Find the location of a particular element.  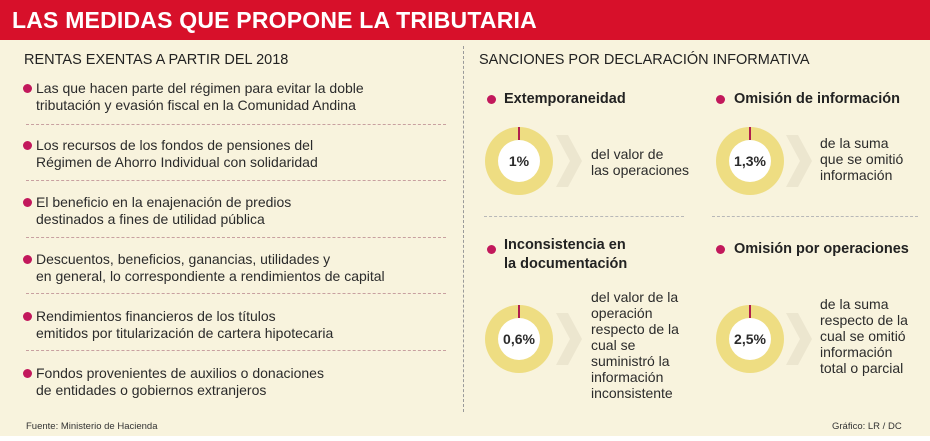

card-title: Omisión por operaciones is located at coordinates (821, 249).